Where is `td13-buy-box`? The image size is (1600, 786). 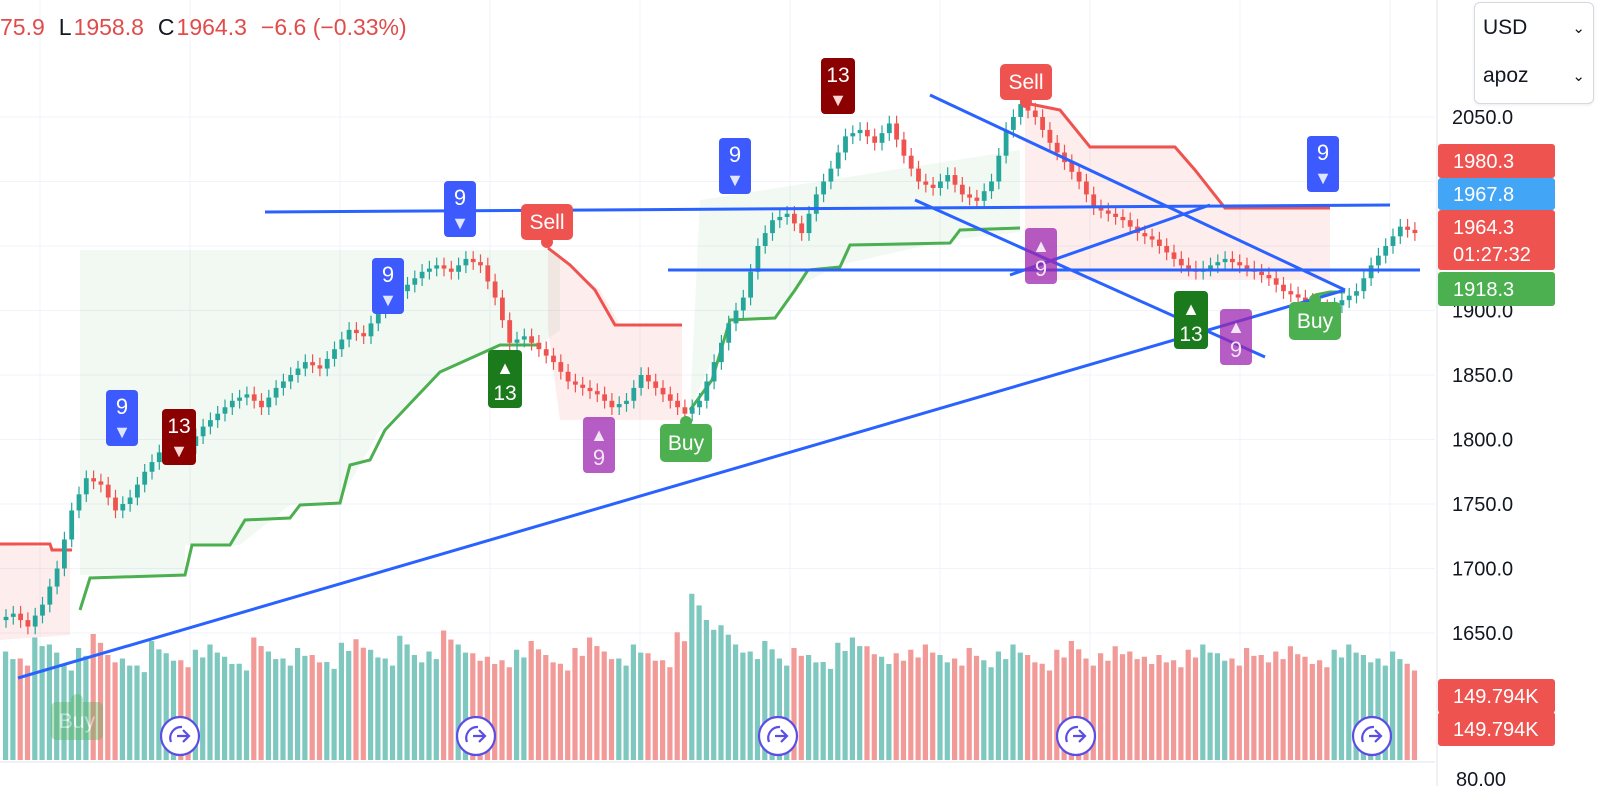
td13-buy-box is located at coordinates (1191, 320).